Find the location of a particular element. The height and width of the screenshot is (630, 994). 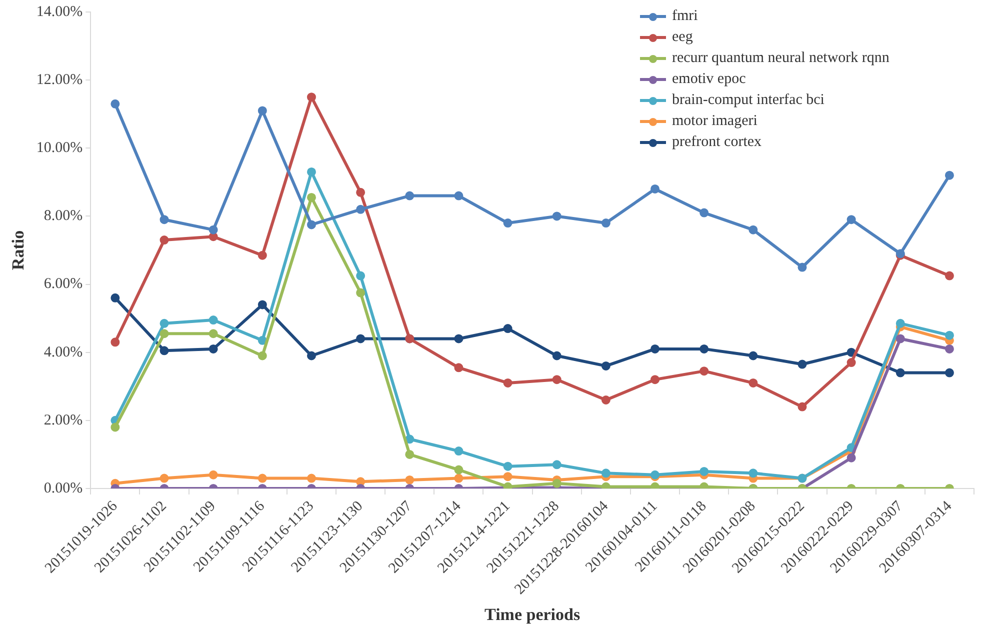

legend-label: brain-comput interfac bci is located at coordinates (748, 100).